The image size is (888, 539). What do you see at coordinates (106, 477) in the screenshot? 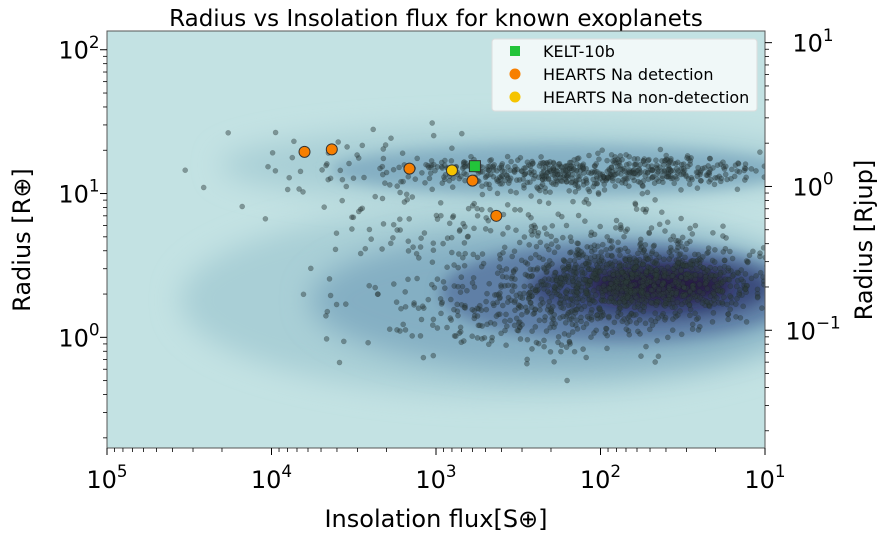
I see `tick-label: 105` at bounding box center [106, 477].